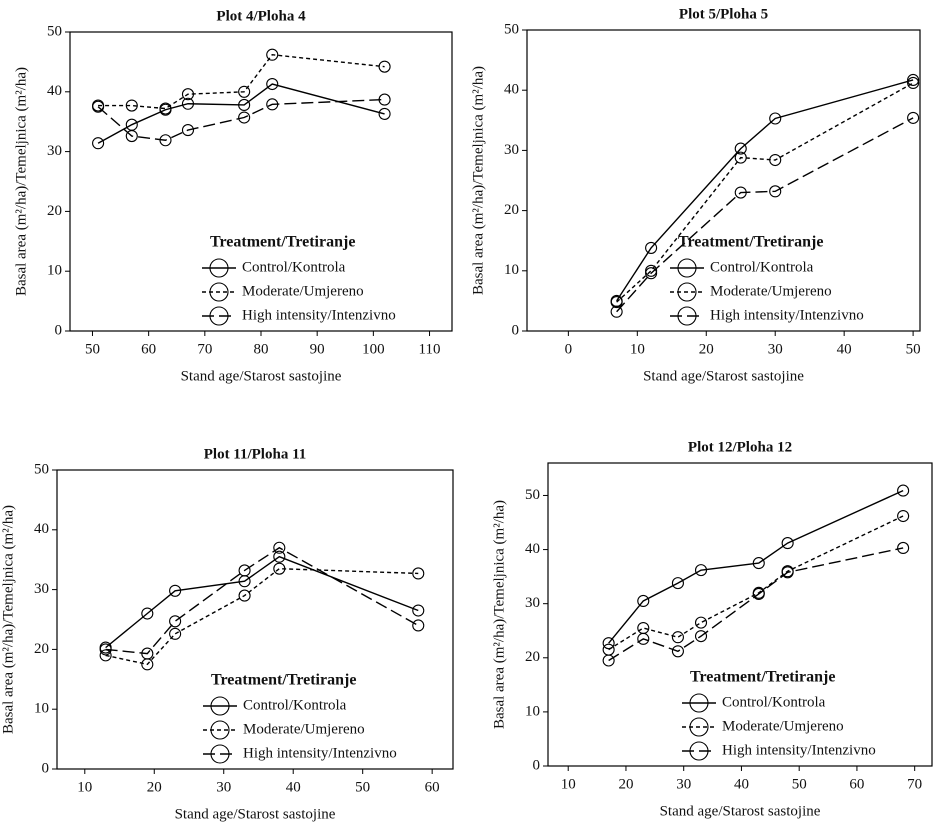  What do you see at coordinates (569, 349) in the screenshot?
I see `x-tick-label: 0` at bounding box center [569, 349].